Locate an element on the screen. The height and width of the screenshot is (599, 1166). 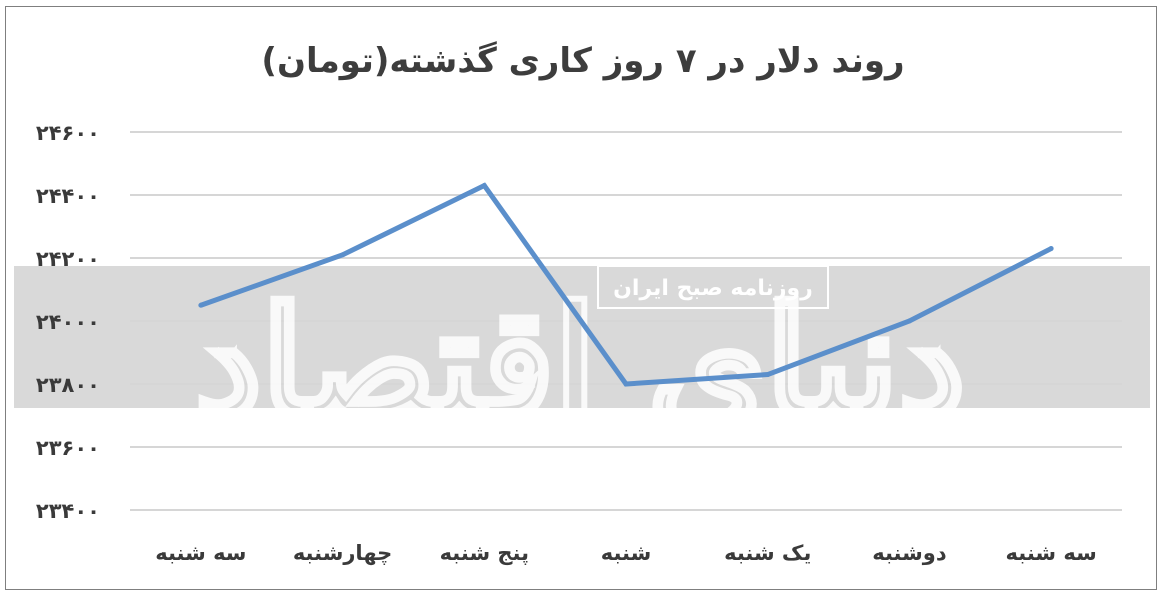
x-tick-label: شنبه is located at coordinates (626, 553).